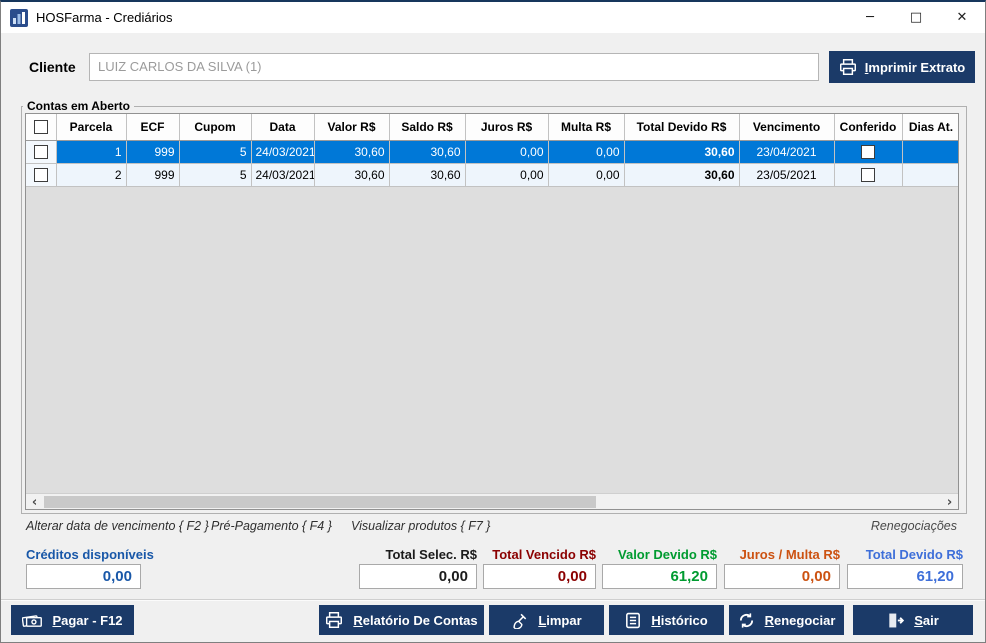 Image resolution: width=986 pixels, height=643 pixels. I want to click on col-header-total-devido: Total Devido R$, so click(682, 127).